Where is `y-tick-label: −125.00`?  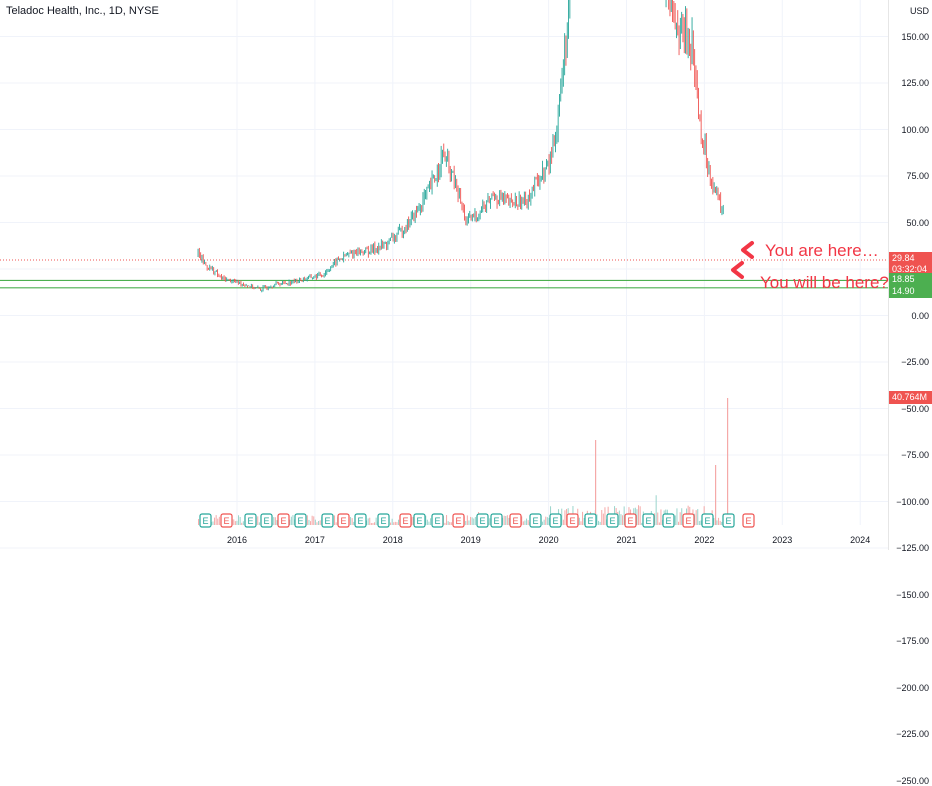 y-tick-label: −125.00 is located at coordinates (912, 548).